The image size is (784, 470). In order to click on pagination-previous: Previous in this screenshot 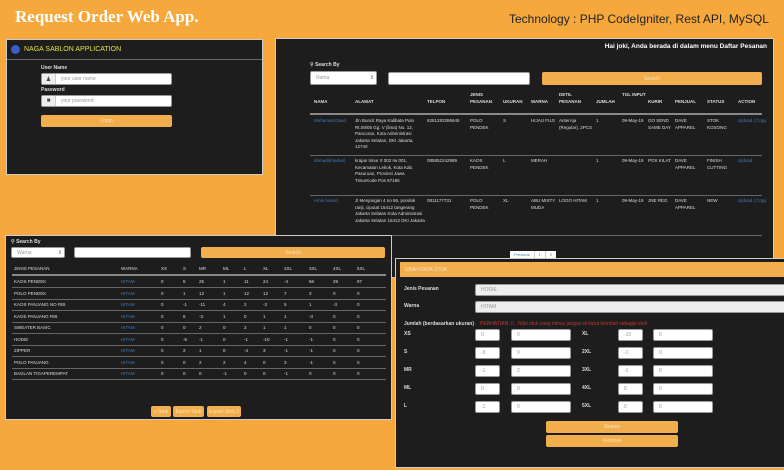, I will do `click(522, 254)`.